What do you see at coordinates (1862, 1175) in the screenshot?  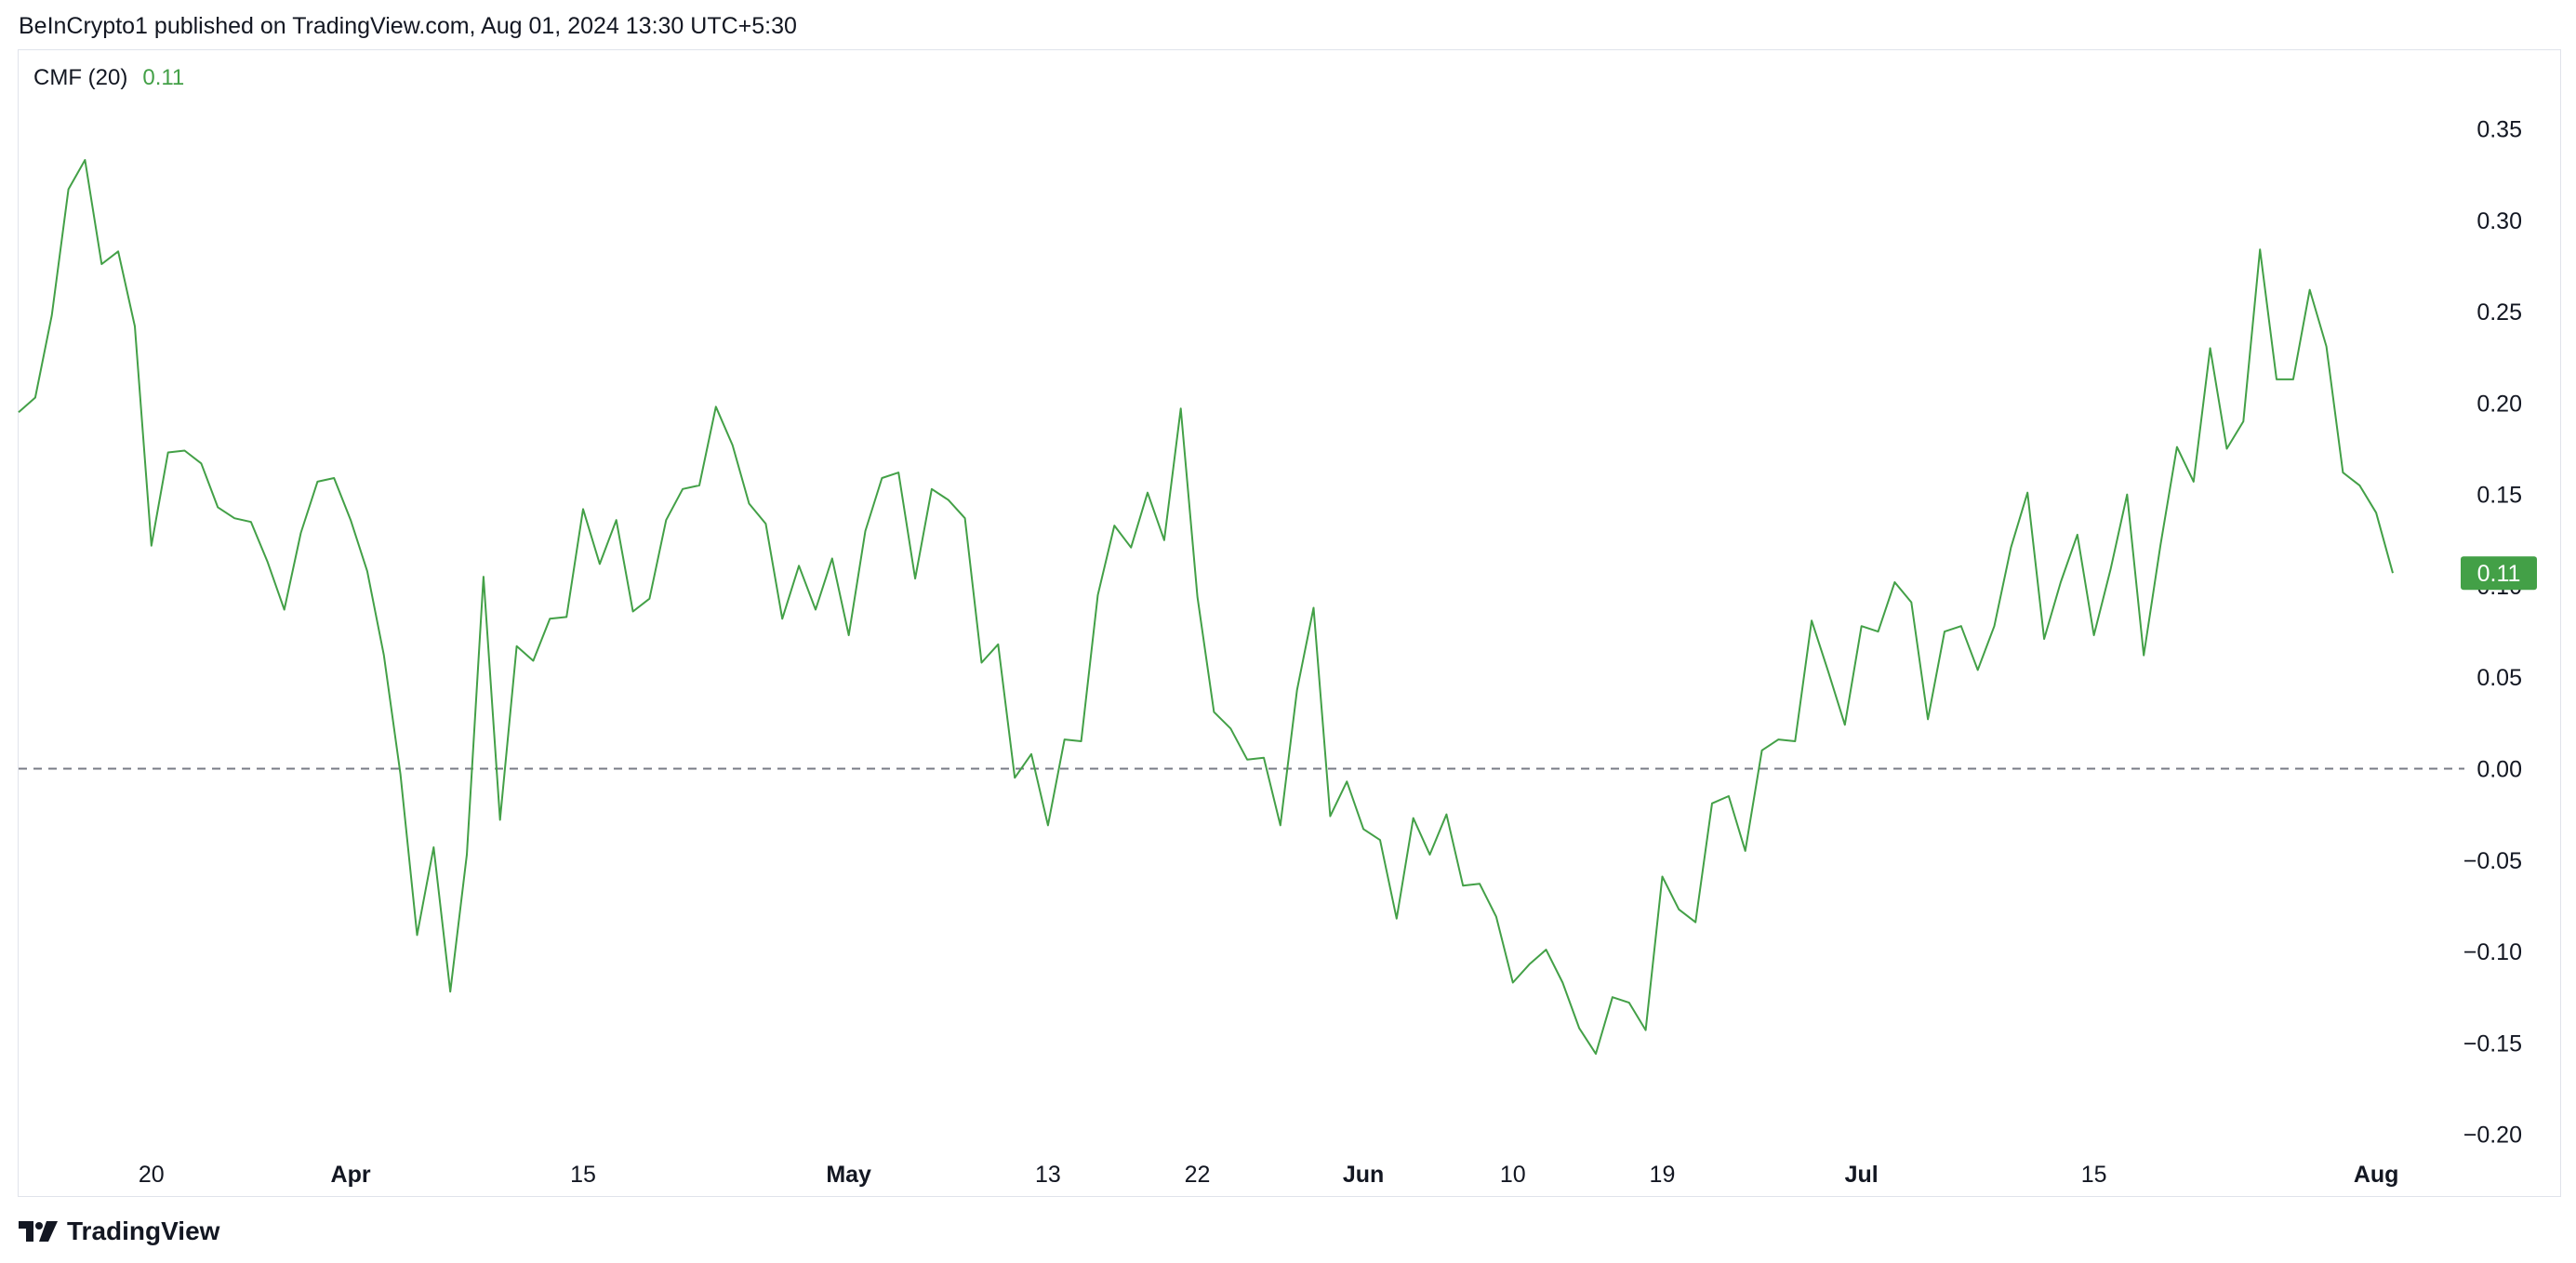 I see `x-tick-label: Jul` at bounding box center [1862, 1175].